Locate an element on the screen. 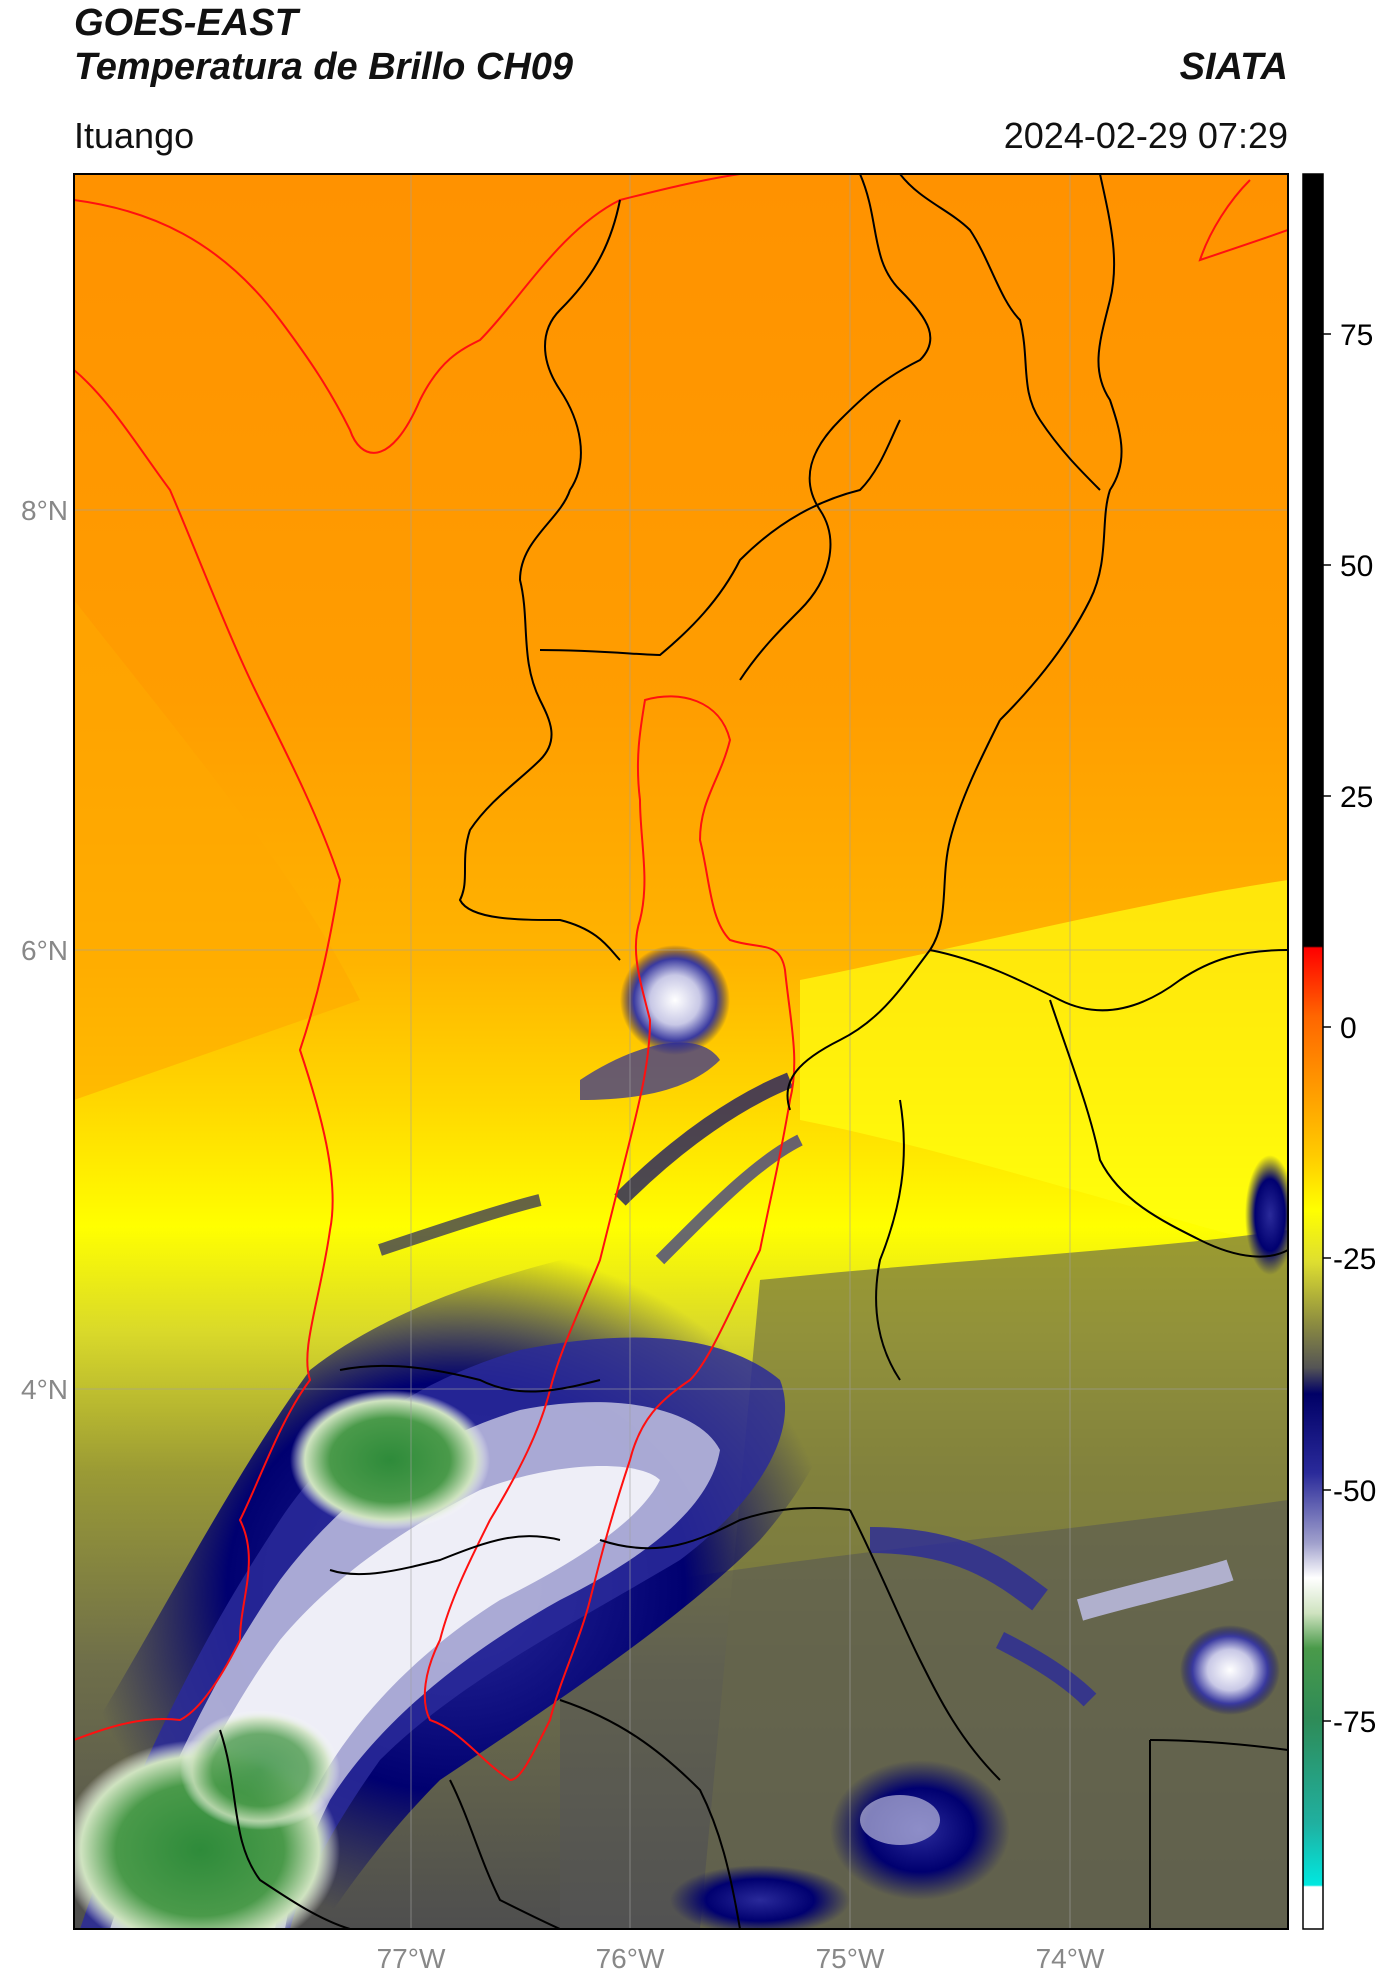 Image resolution: width=1384 pixels, height=1981 pixels. colorbar-tick-label: -25 is located at coordinates (1354, 1259).